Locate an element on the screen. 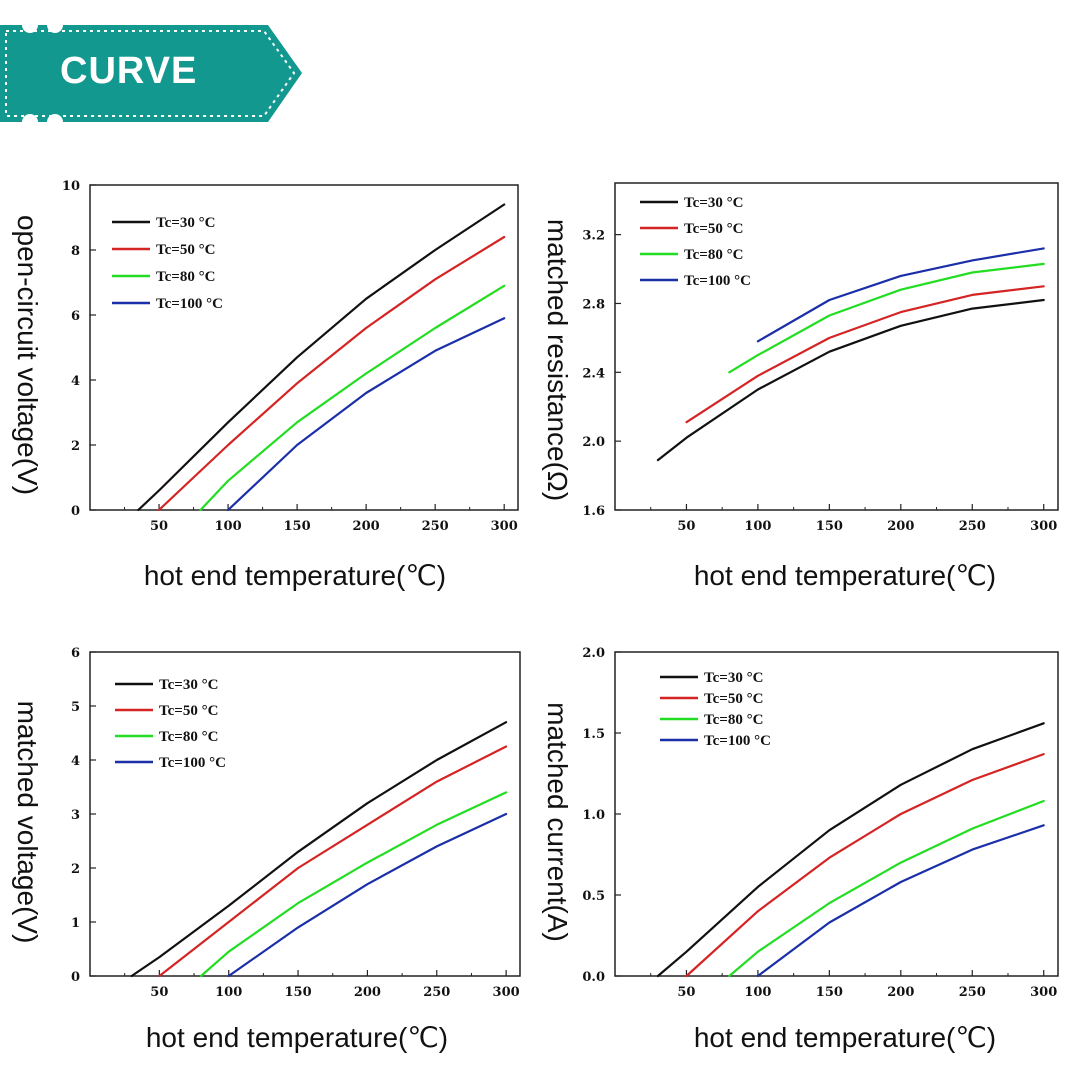 Image resolution: width=1080 pixels, height=1080 pixels. y-tick-label: 10 is located at coordinates (71, 186).